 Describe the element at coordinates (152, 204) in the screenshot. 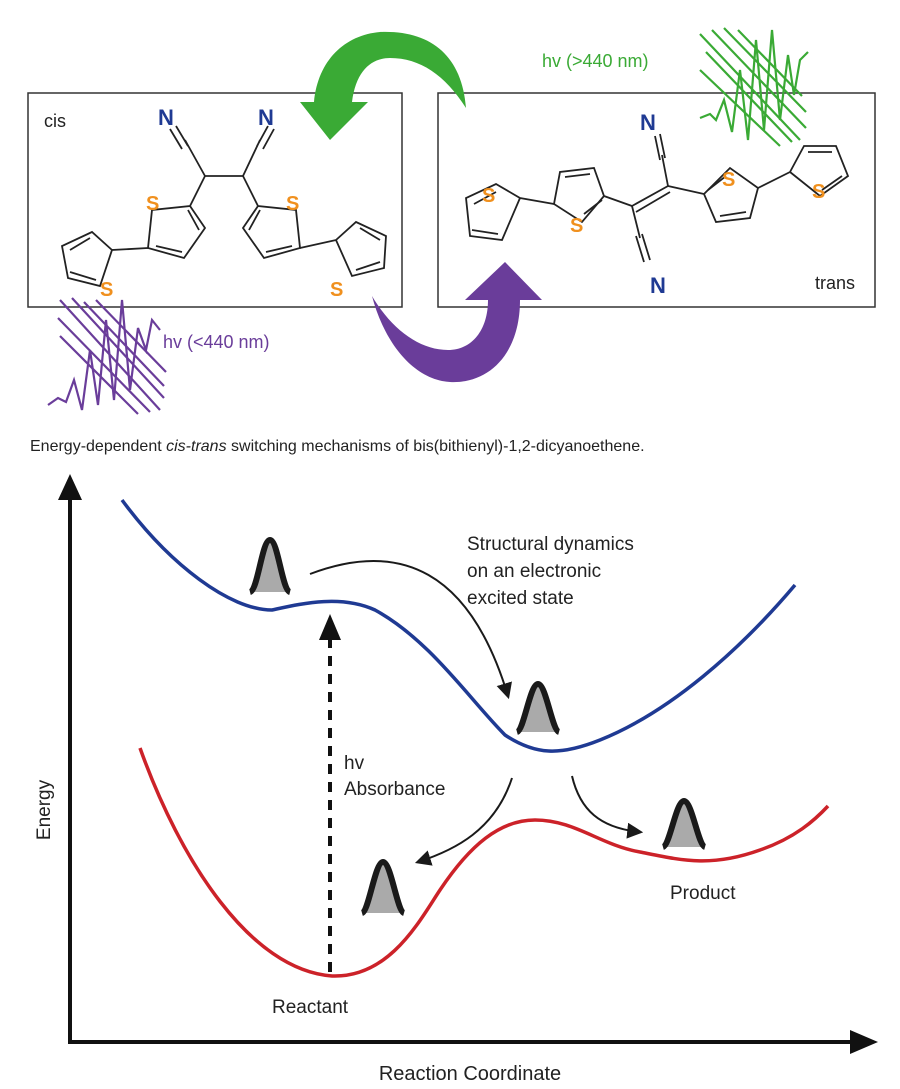

I see `cis-sulfur-1: S` at that location.